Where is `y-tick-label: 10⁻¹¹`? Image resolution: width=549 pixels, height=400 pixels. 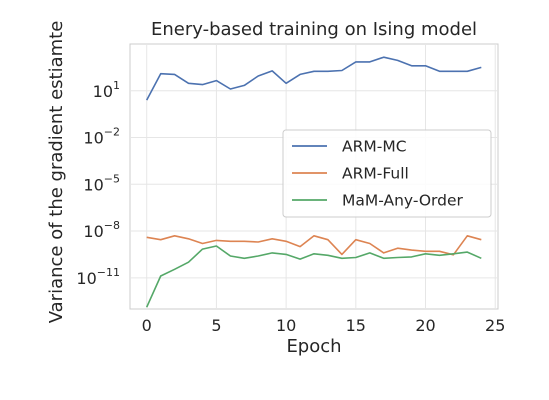
y-tick-label: 10⁻¹¹ is located at coordinates (98, 277).